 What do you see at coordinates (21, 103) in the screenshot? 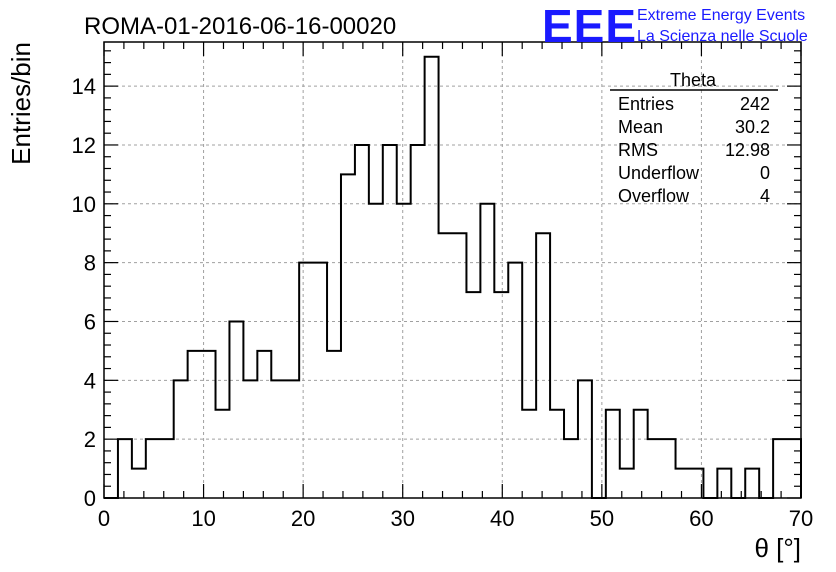
I see `y-axis-label: Entries/bin` at bounding box center [21, 103].